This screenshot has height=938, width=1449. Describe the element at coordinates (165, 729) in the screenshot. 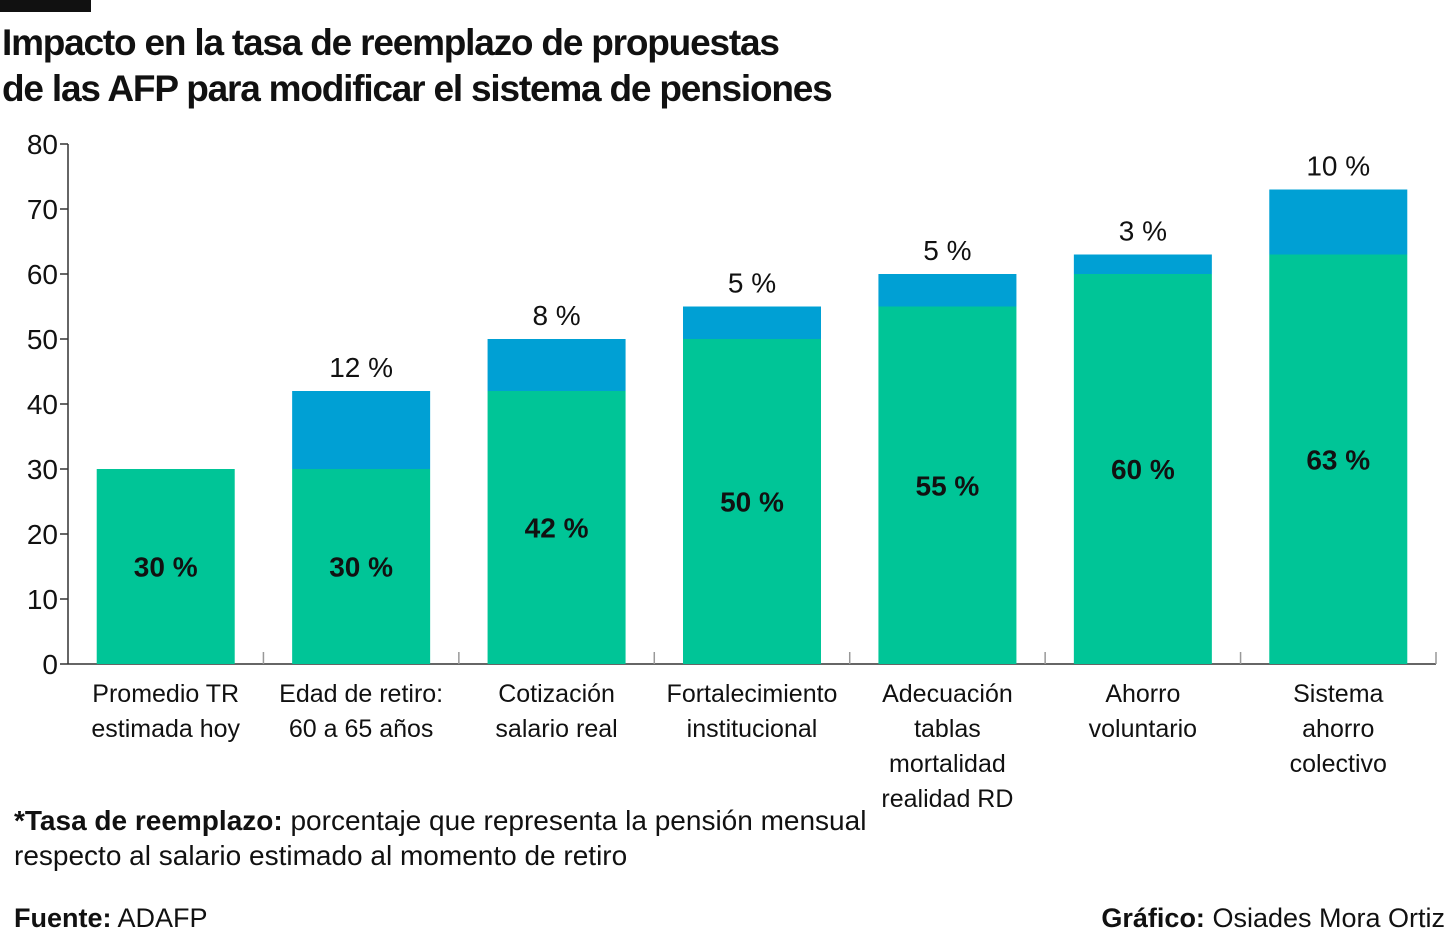

I see `x-category-label: estimada hoy` at that location.